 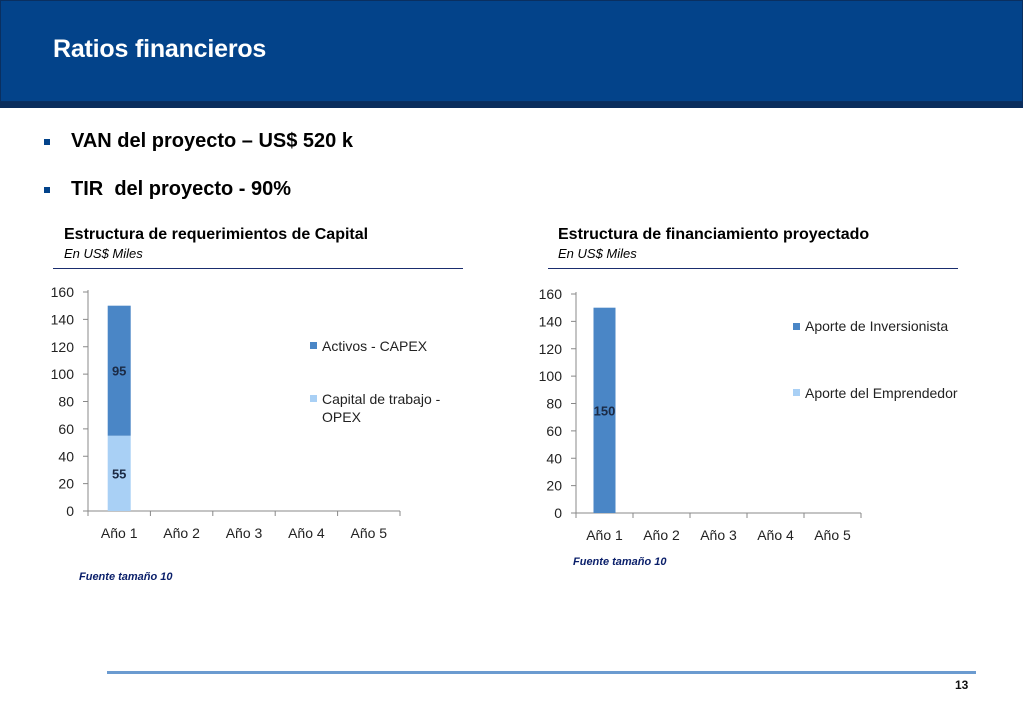 What do you see at coordinates (962, 685) in the screenshot?
I see `page-number: 13` at bounding box center [962, 685].